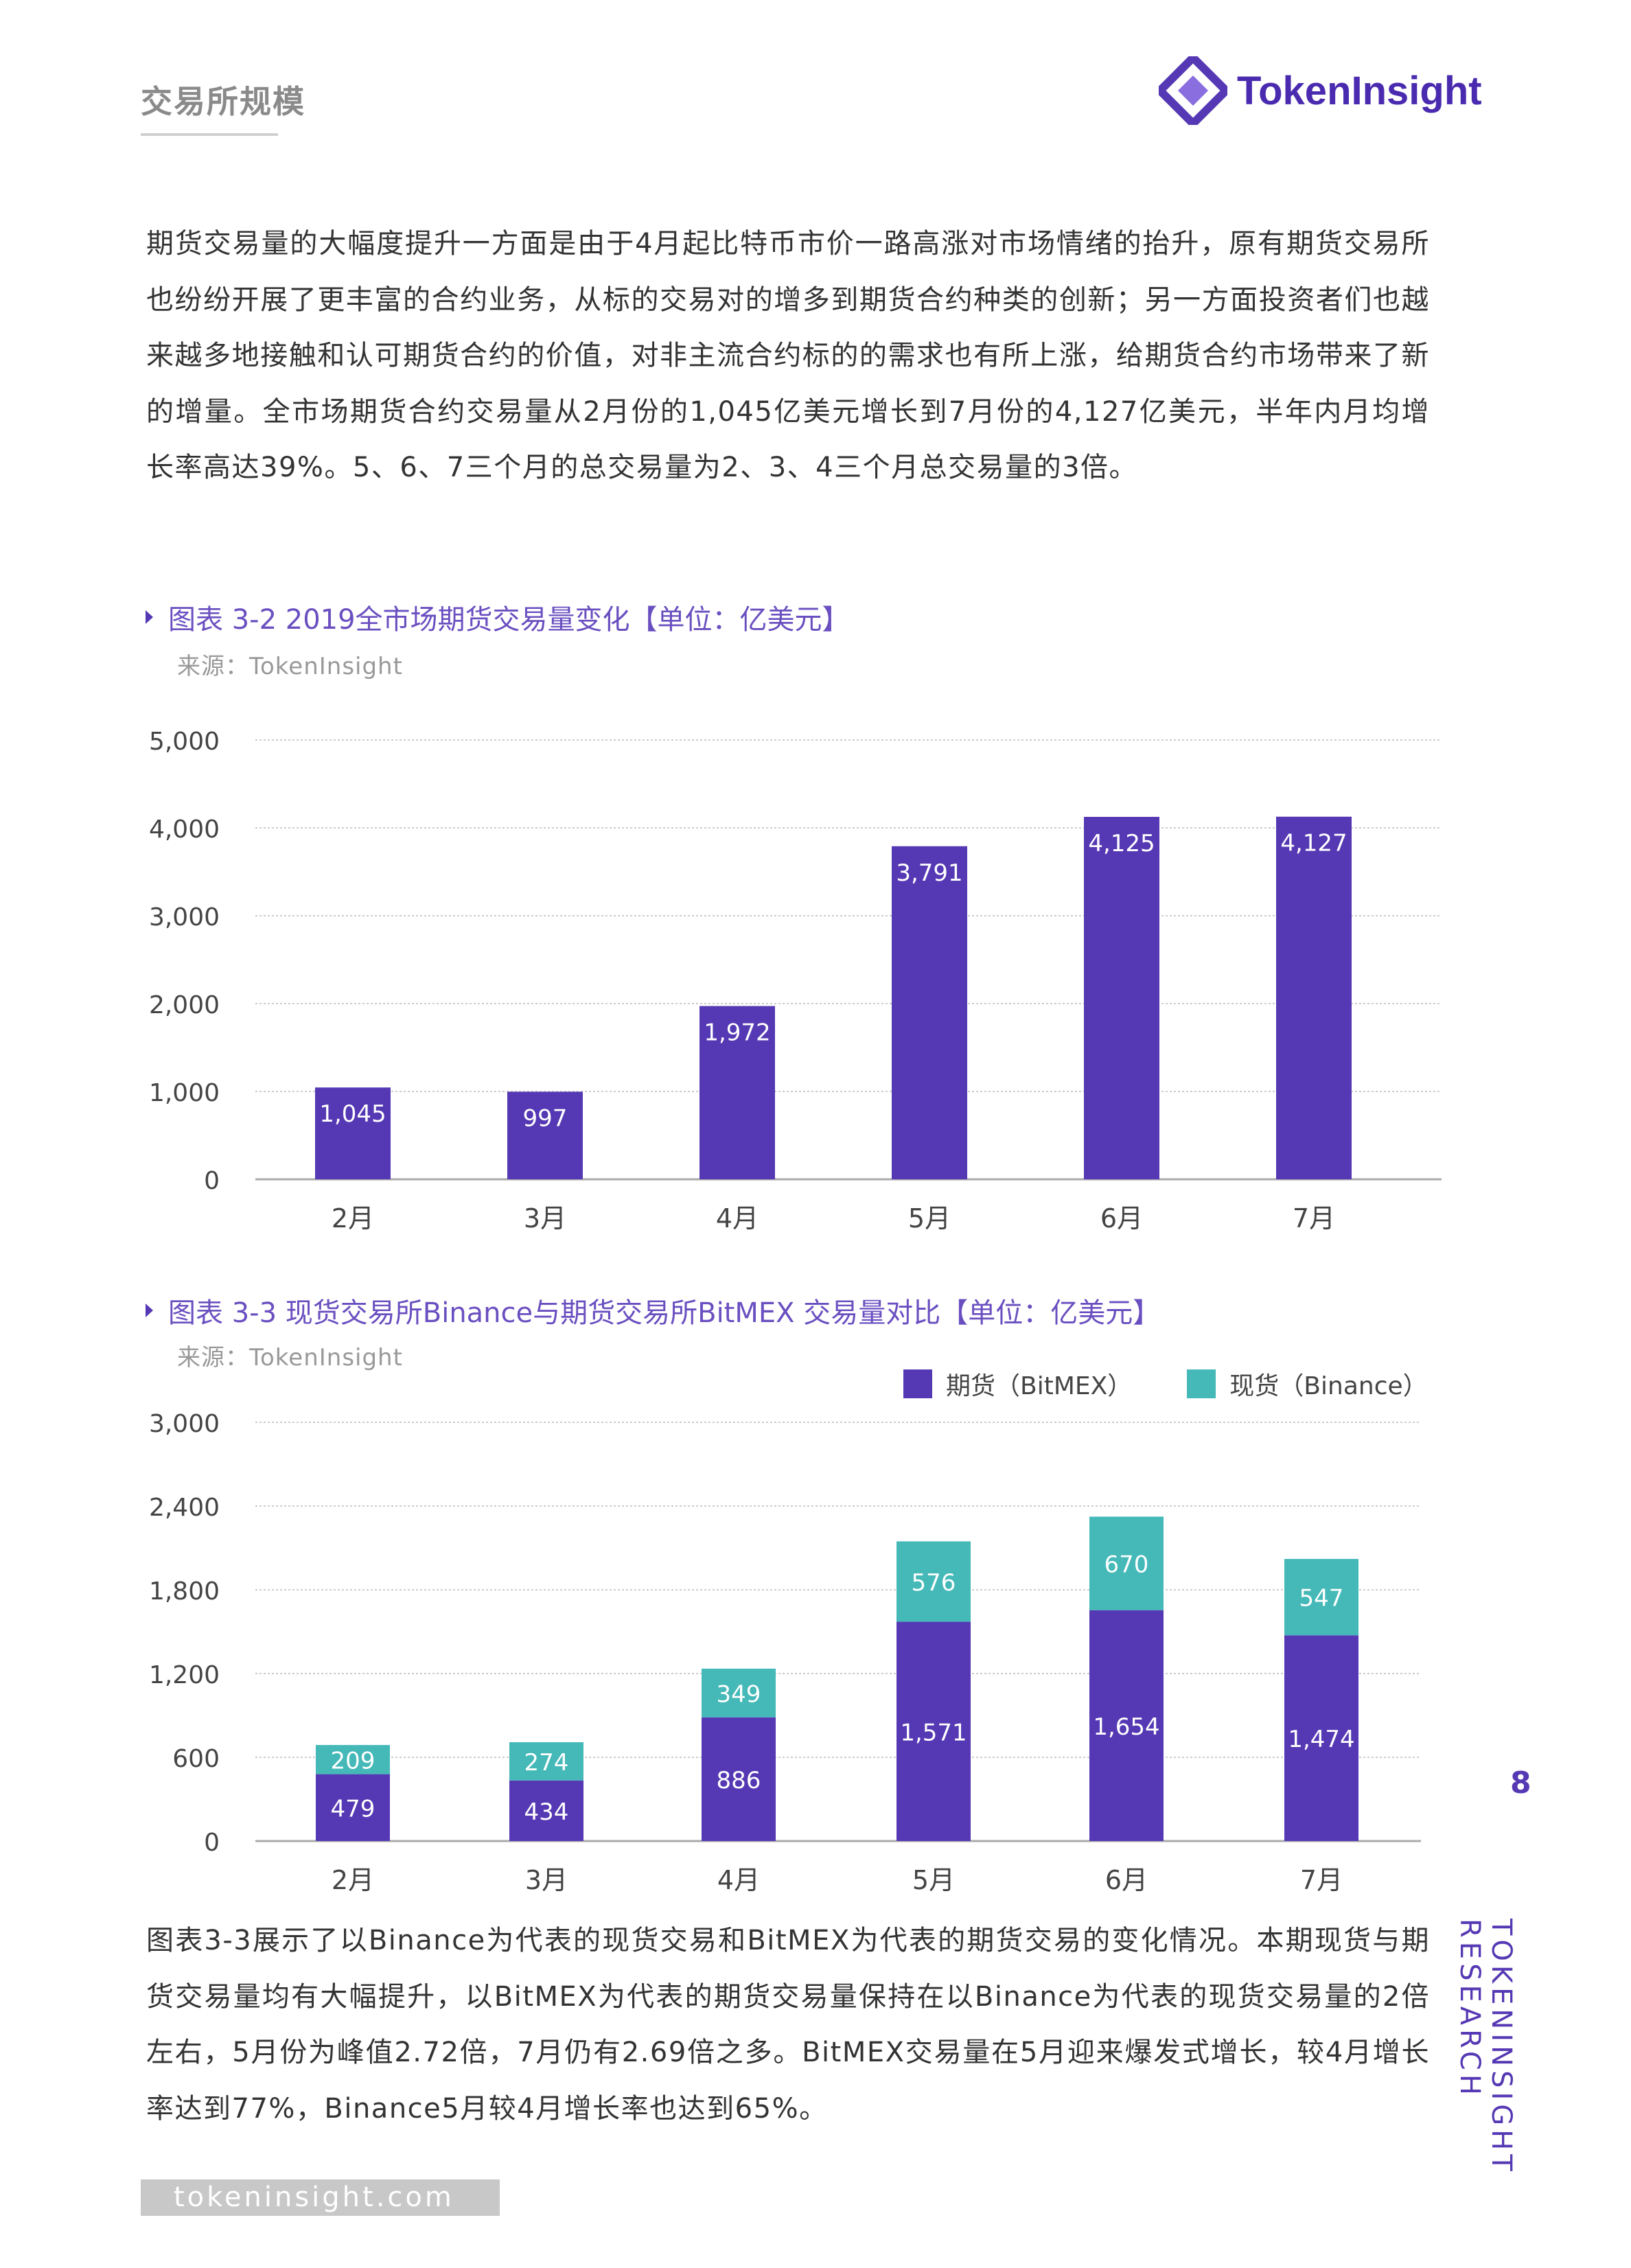 The image size is (1631, 2268). What do you see at coordinates (737, 1033) in the screenshot?
I see `data-label: 1,972` at bounding box center [737, 1033].